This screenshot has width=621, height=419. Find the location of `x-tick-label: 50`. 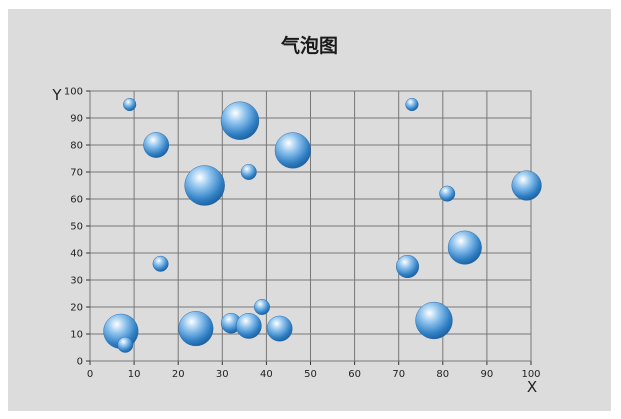

x-tick-label: 50 is located at coordinates (310, 374).